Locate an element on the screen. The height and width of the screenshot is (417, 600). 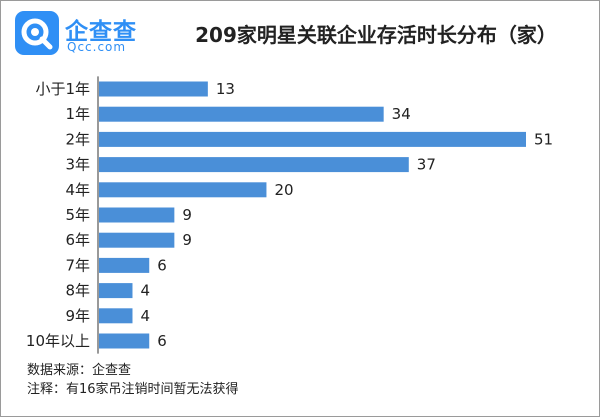
category-label: 10年以上 is located at coordinates (58, 341).